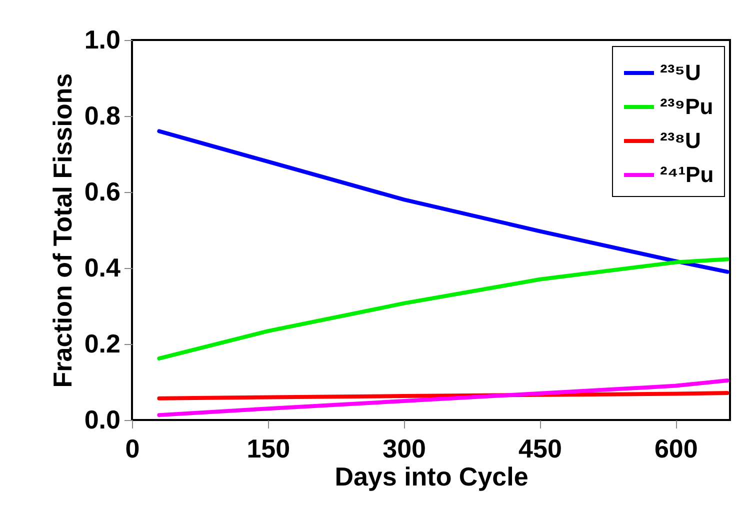 This screenshot has width=755, height=530. I want to click on y-tick-label: 0.0, so click(102, 419).